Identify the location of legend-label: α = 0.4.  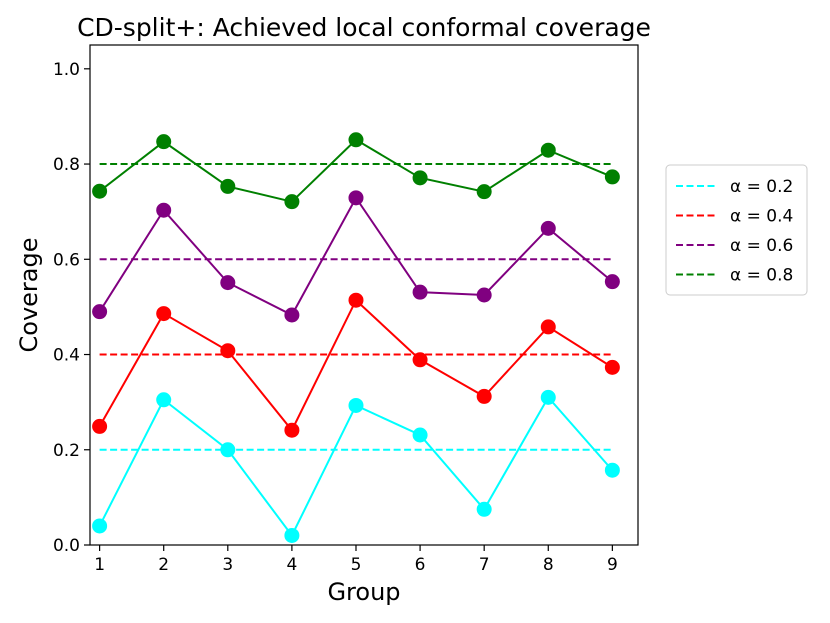
(761, 217).